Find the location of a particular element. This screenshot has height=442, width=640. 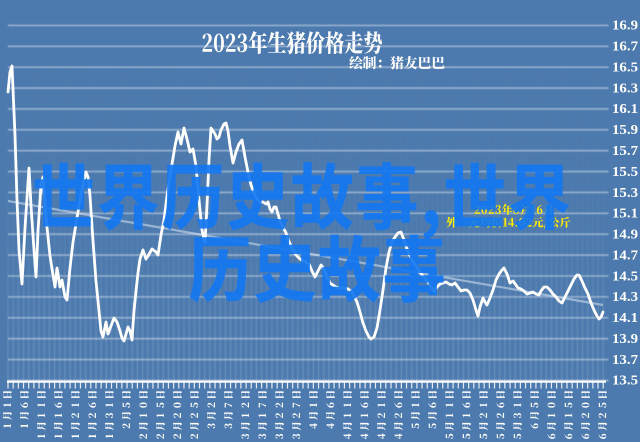

svg-text: 16.1 is located at coordinates (625, 108).